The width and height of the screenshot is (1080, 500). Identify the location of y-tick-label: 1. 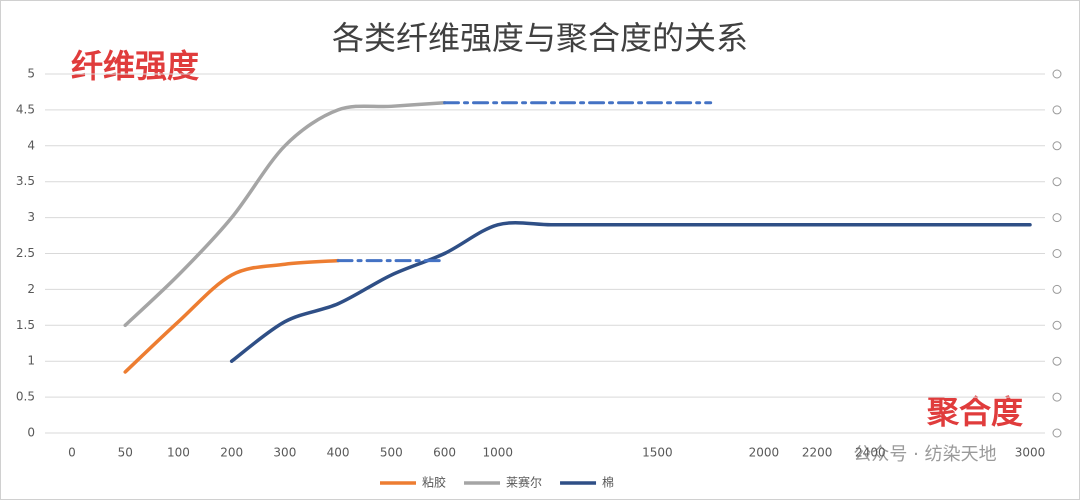
(31, 361).